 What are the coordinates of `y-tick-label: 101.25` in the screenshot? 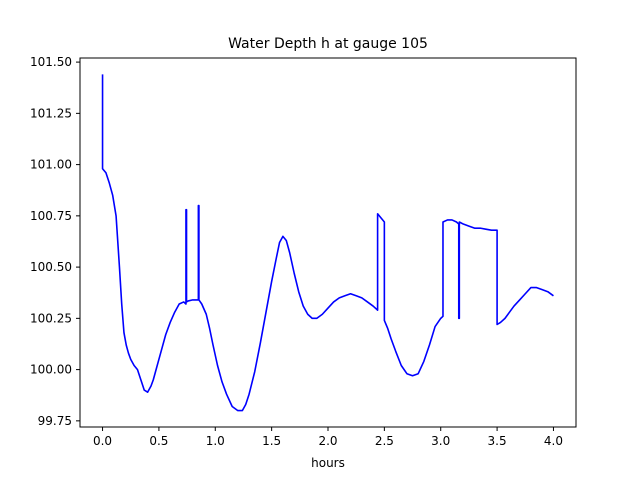 It's located at (51, 113).